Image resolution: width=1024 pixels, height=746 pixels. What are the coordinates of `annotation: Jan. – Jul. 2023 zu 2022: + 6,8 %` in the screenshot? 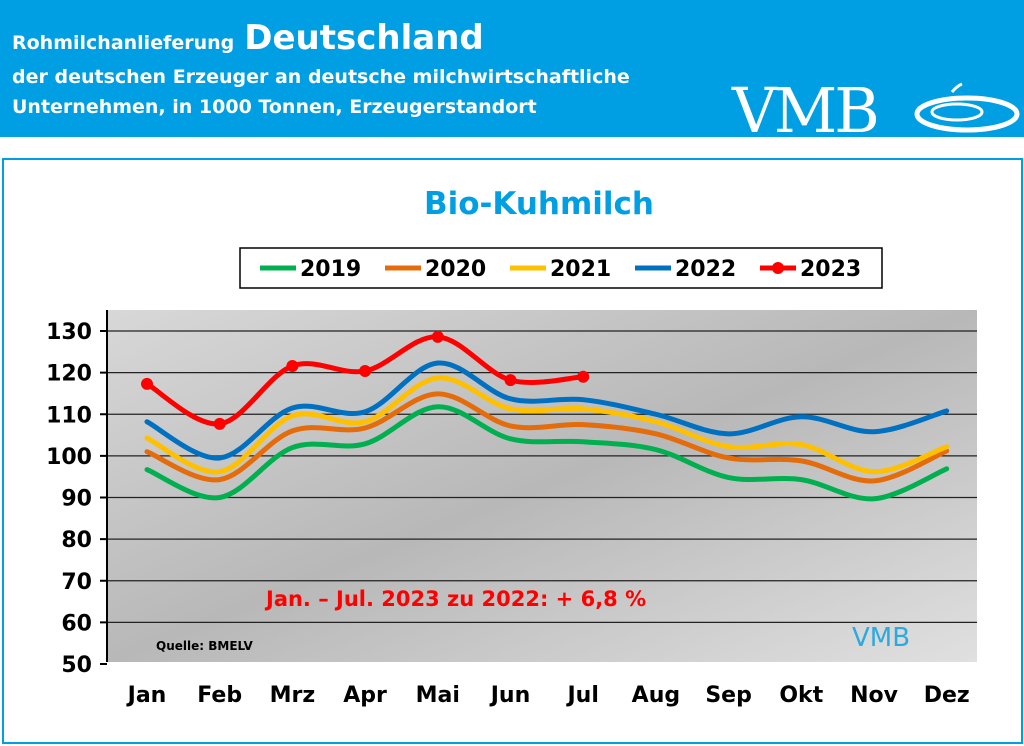 It's located at (455, 599).